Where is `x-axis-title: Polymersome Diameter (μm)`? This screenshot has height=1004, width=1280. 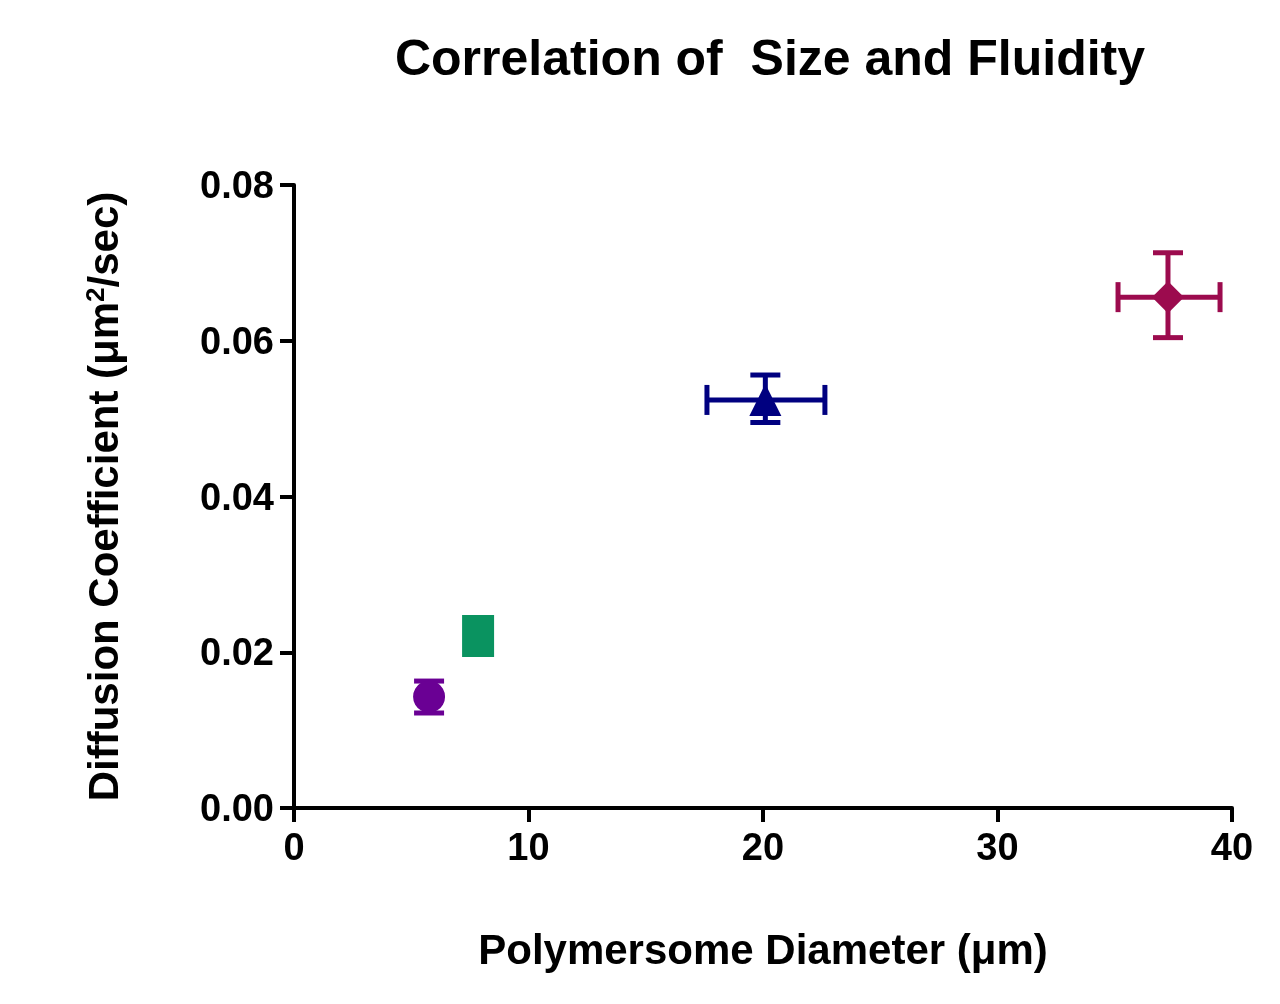
x-axis-title: Polymersome Diameter (μm) is located at coordinates (763, 949).